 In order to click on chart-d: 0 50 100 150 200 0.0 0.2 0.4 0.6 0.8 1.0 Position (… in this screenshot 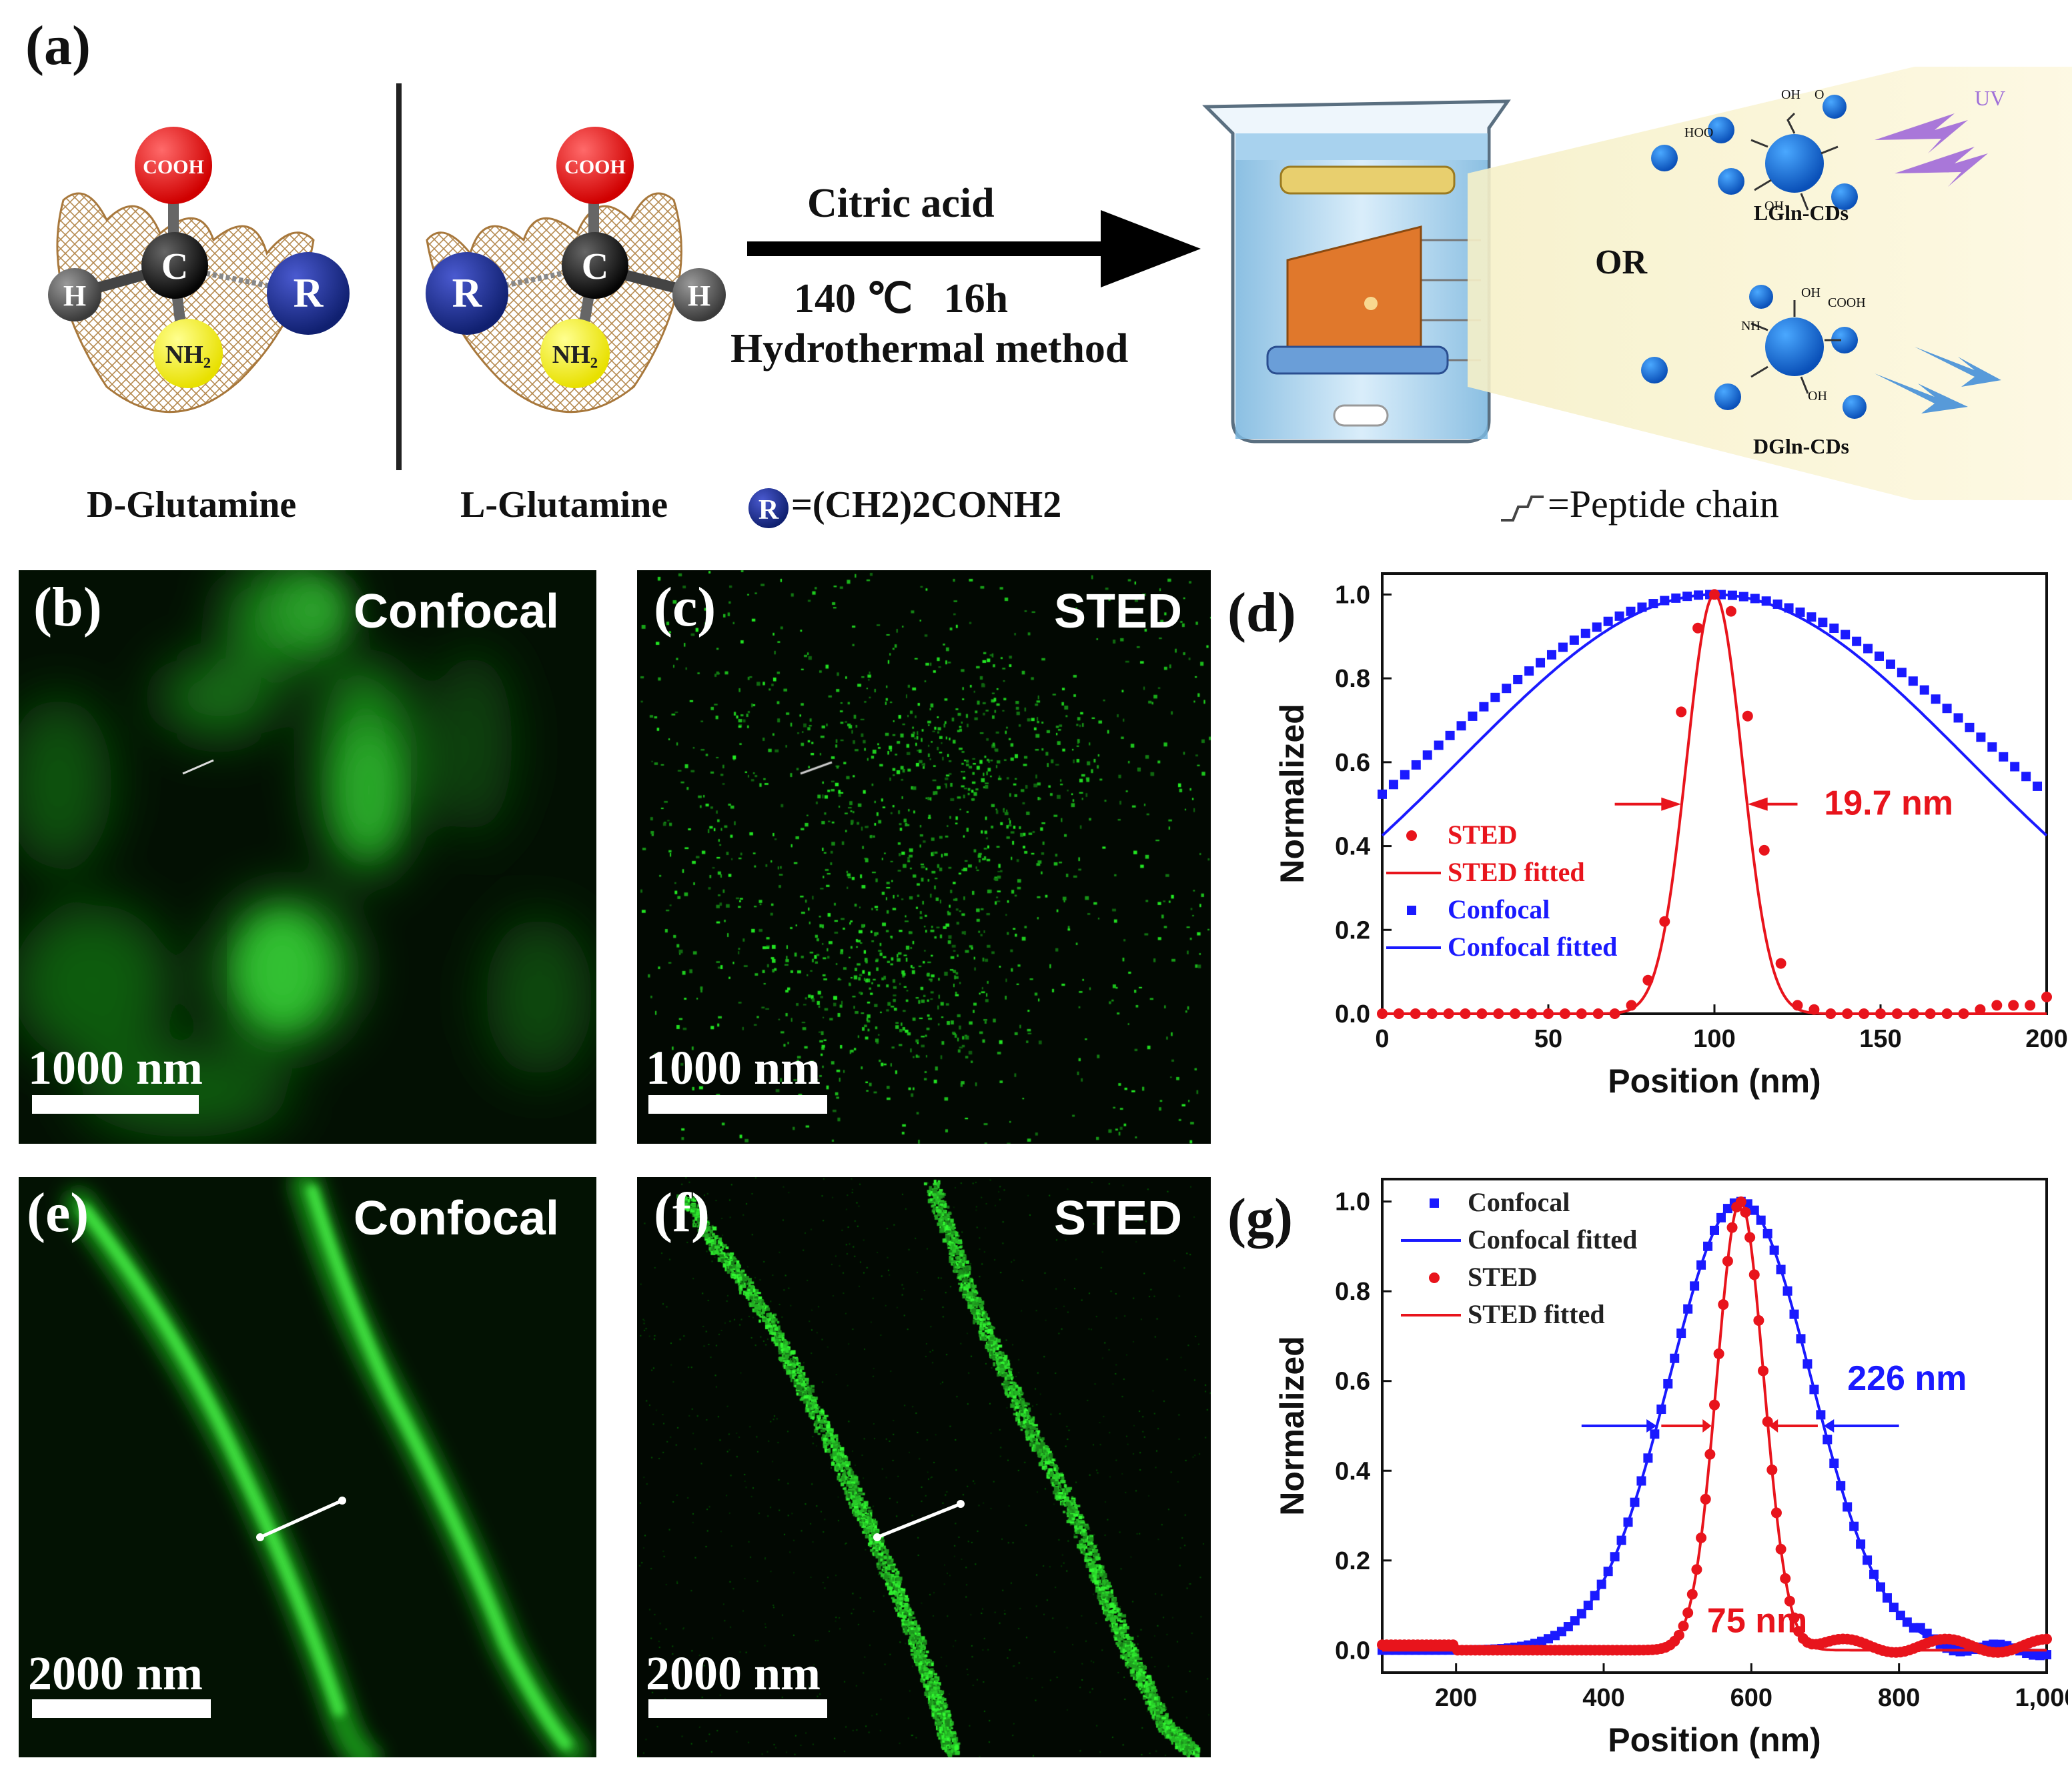, I will do `click(1668, 860)`.